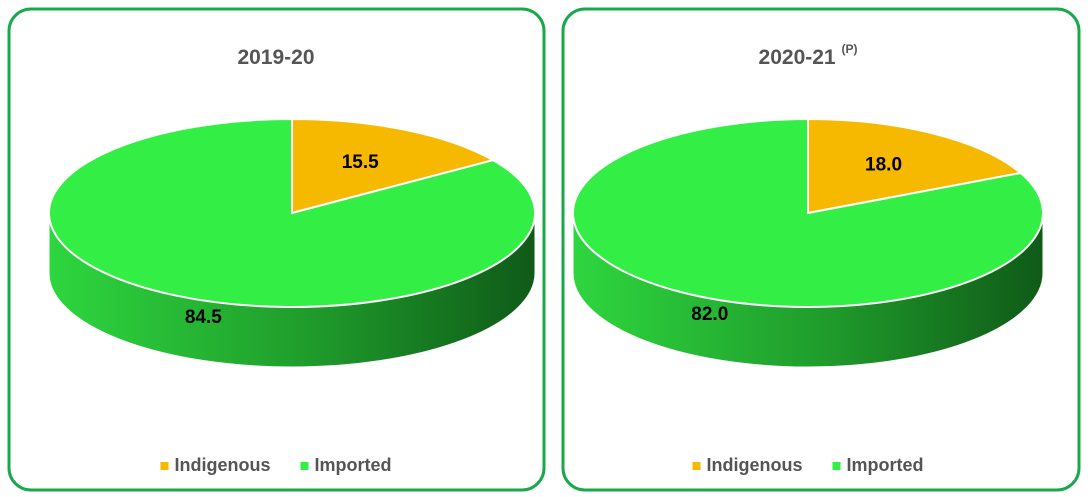 This screenshot has height=497, width=1088. I want to click on data-label: 15.5, so click(360, 162).